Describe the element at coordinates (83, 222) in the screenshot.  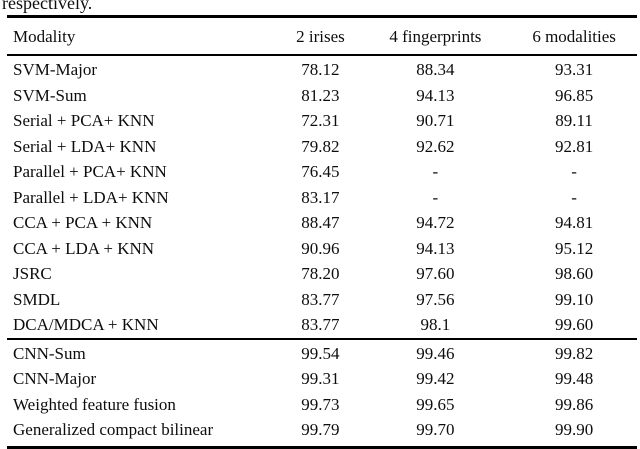
I see `modality-cell: CCA + PCA + KNN` at that location.